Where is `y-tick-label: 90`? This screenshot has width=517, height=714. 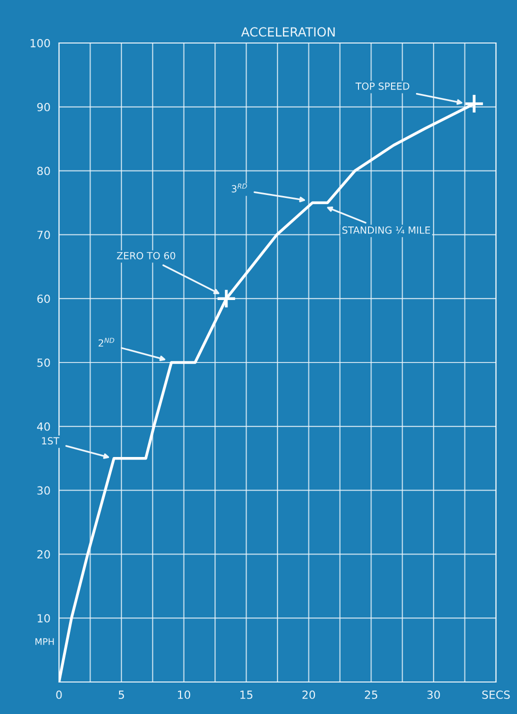 y-tick-label: 90 is located at coordinates (43, 107).